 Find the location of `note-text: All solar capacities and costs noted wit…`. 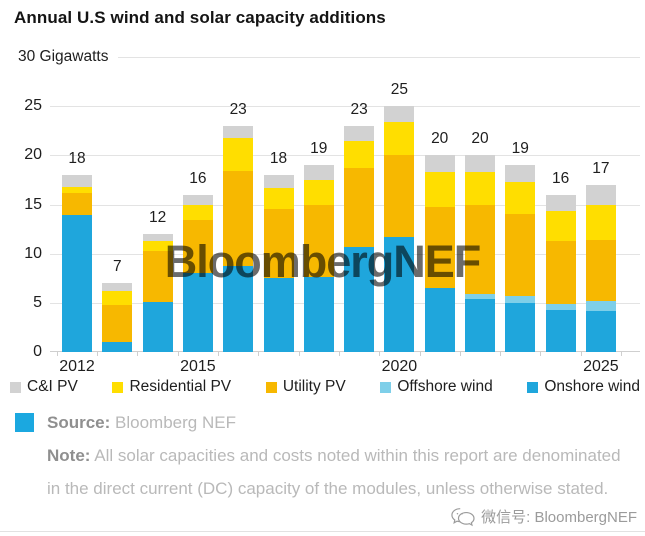

note-text: All solar capacities and costs noted wit… is located at coordinates (334, 472).